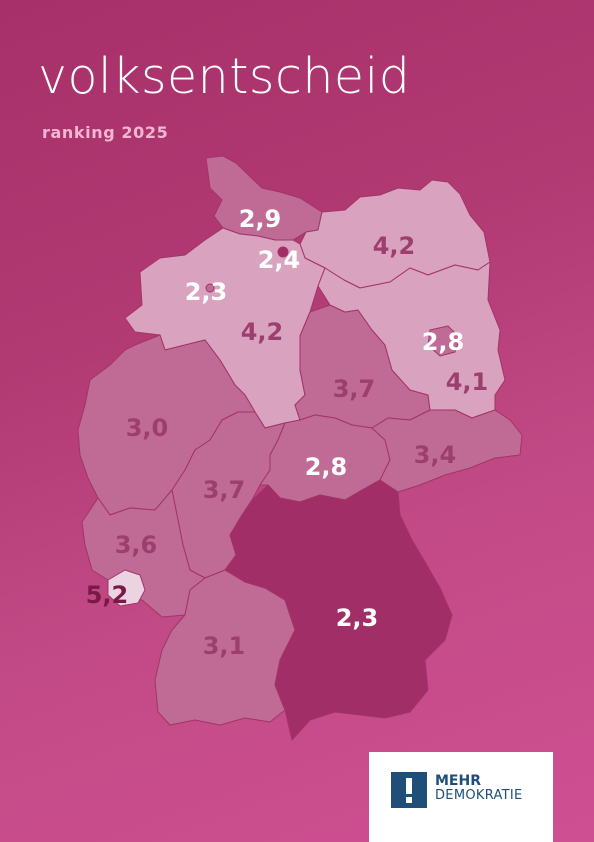 This screenshot has height=842, width=594. Describe the element at coordinates (262, 332) in the screenshot. I see `region-niedersachsen-value: 4,2` at that location.